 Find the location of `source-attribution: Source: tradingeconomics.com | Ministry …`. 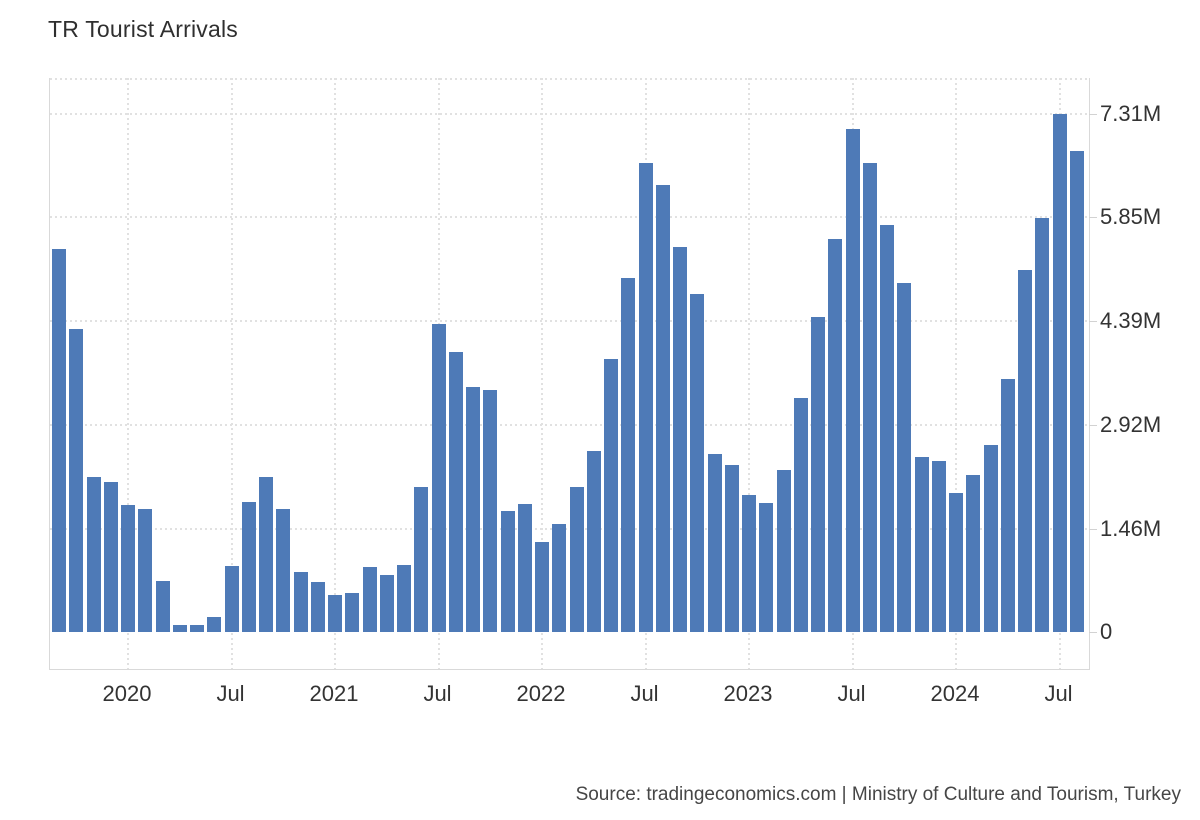

source-attribution: Source: tradingeconomics.com | Ministry … is located at coordinates (878, 794).